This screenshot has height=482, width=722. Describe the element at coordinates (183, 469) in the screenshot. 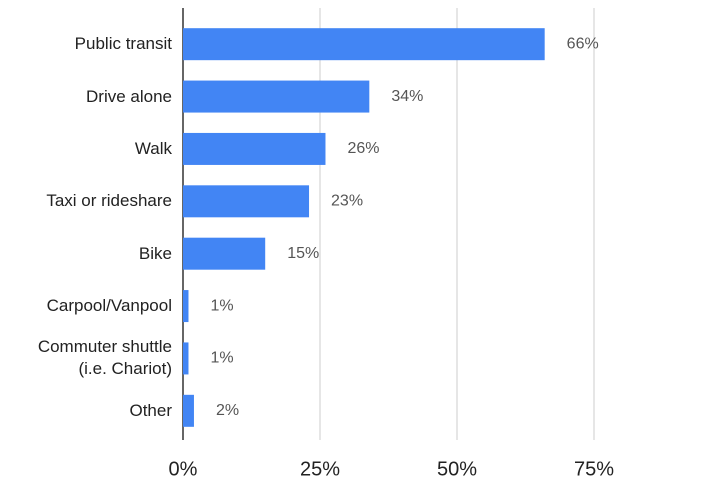

I see `x-tick-label: 0%` at that location.